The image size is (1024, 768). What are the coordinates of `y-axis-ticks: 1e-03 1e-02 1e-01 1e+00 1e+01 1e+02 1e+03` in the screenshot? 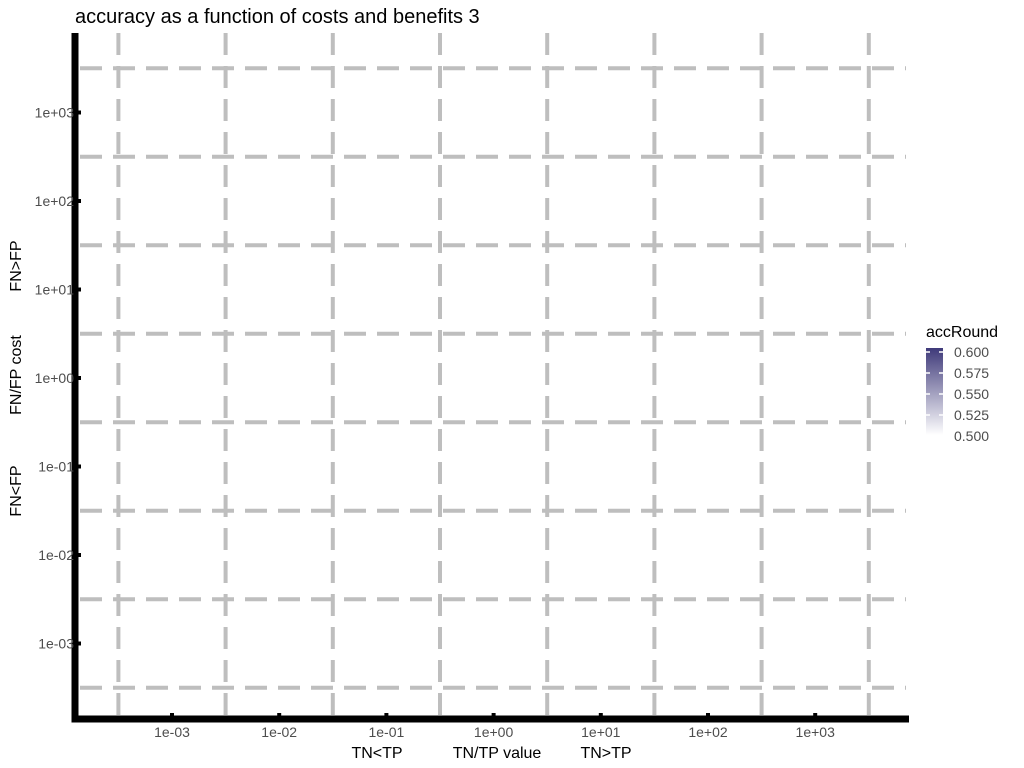 It's located at (58, 378).